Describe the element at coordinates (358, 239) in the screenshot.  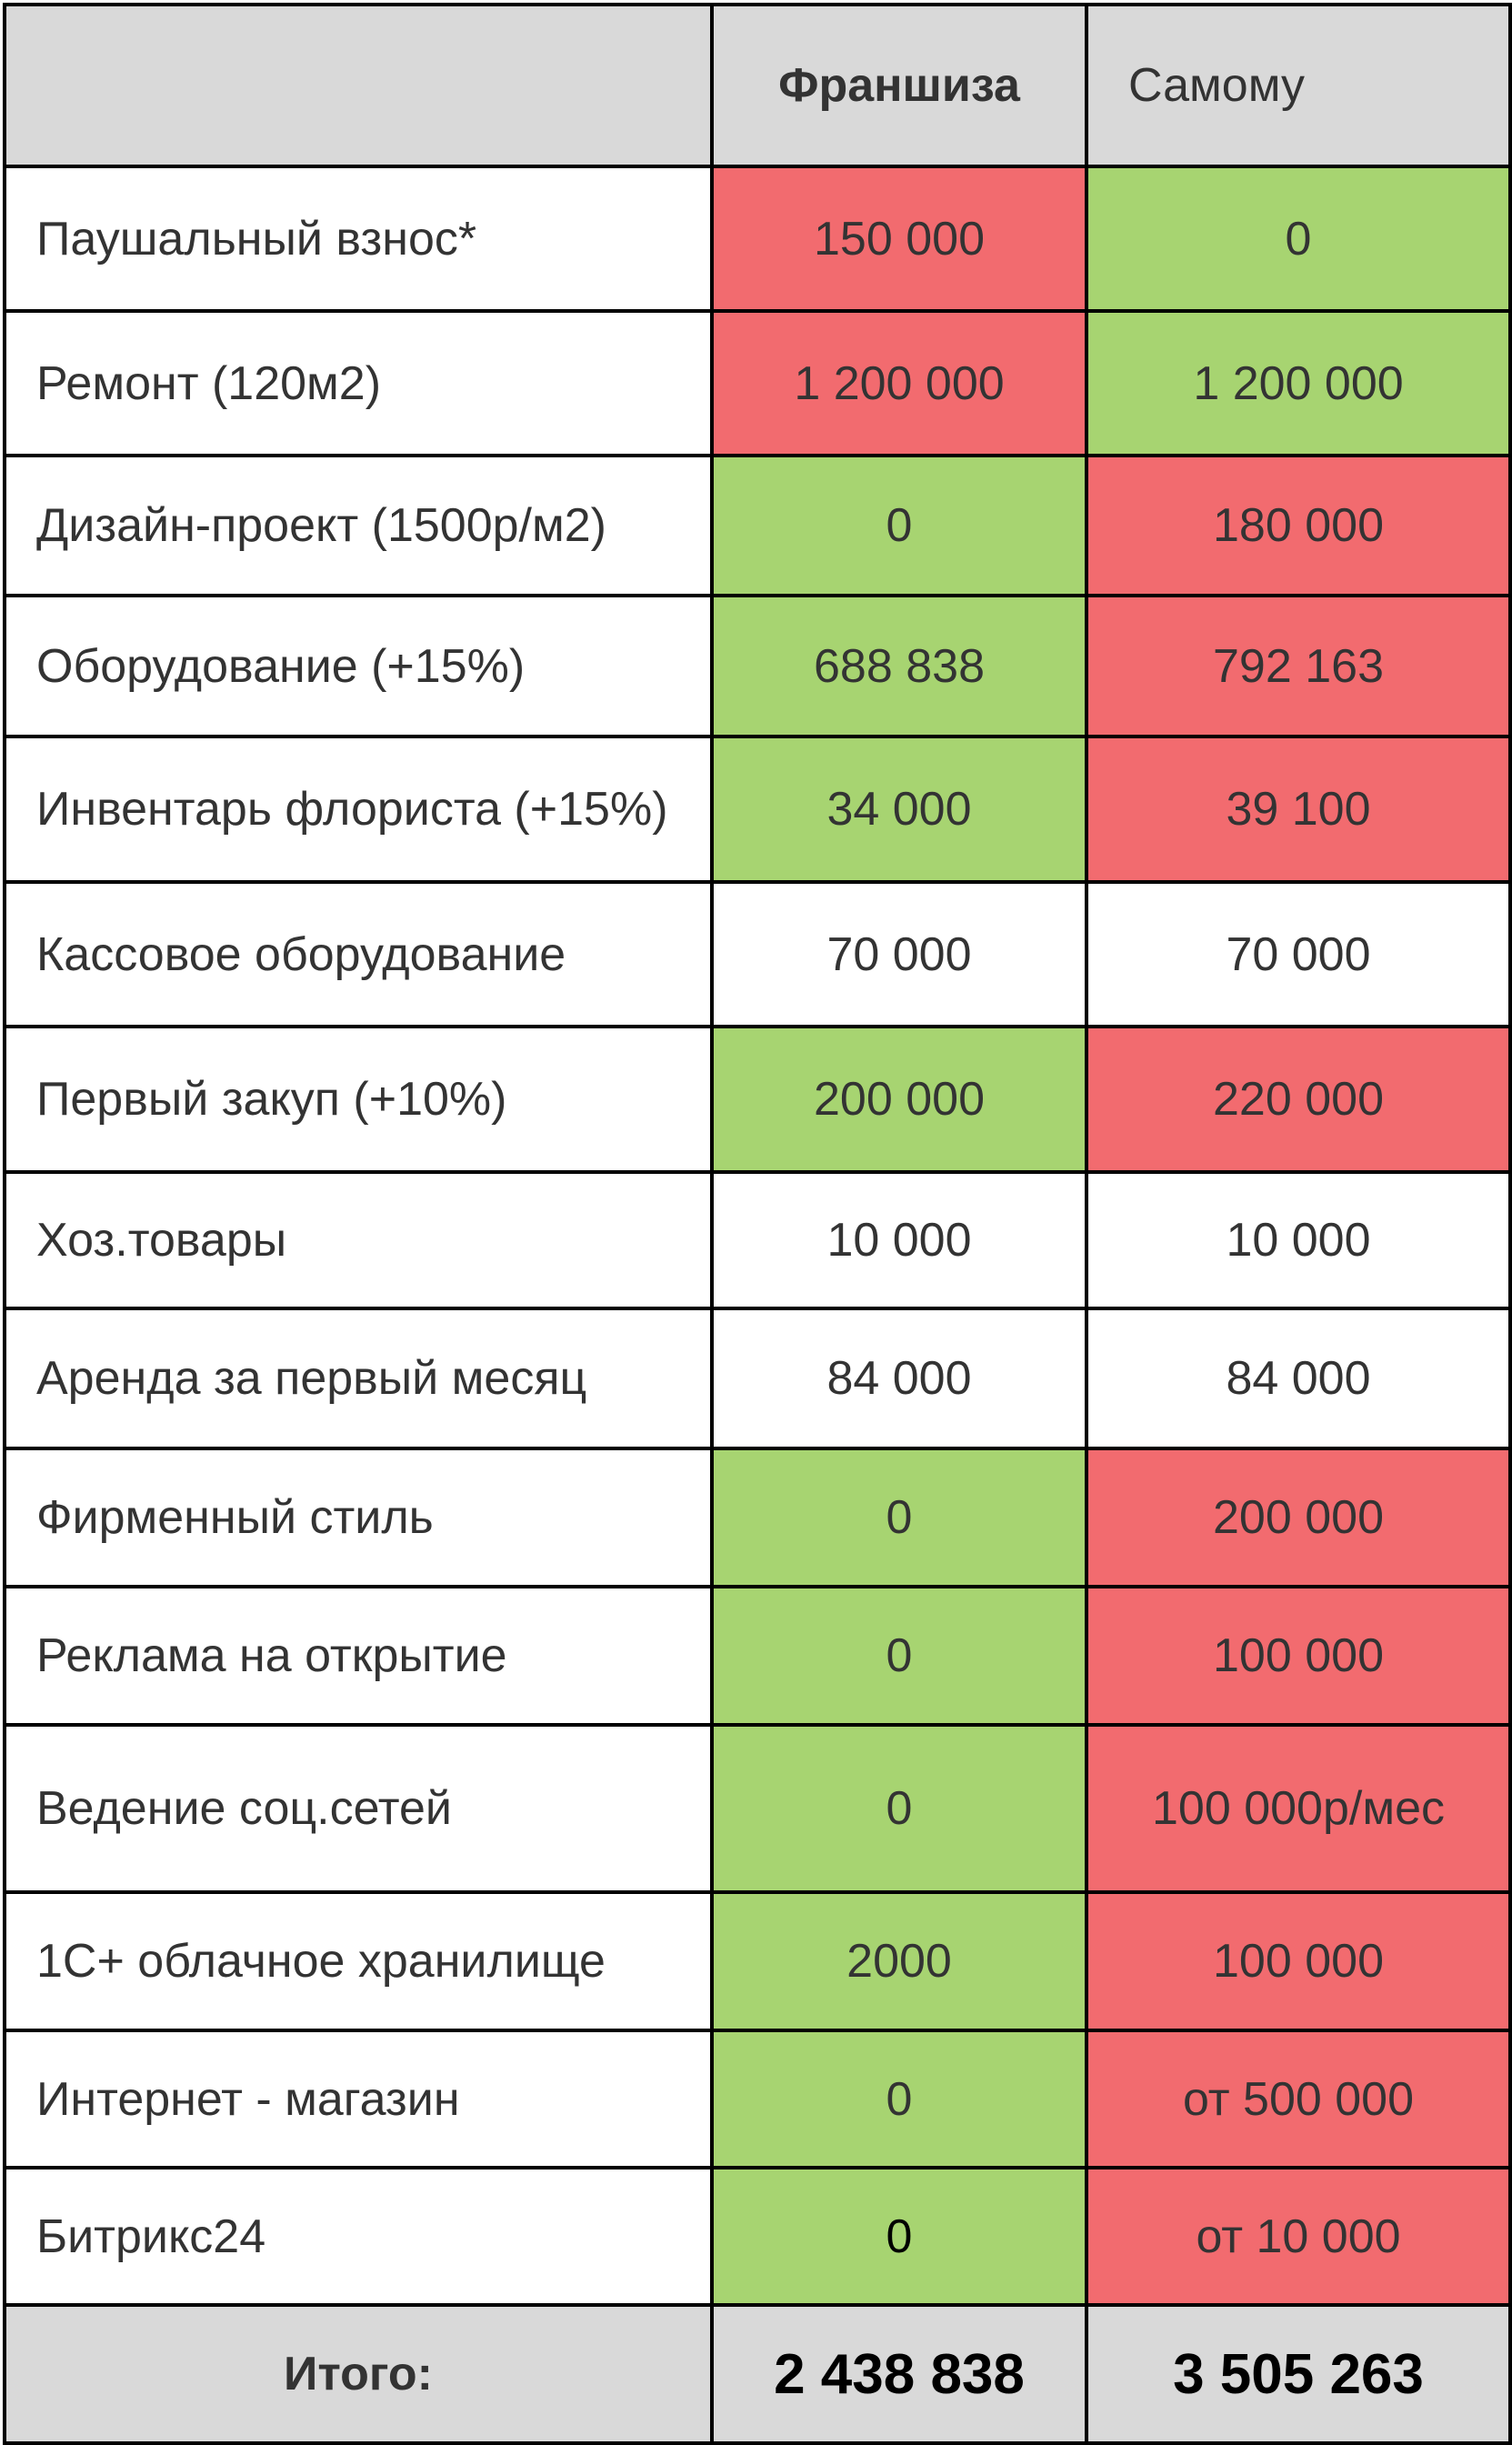
I see `row-label: Паушальный взнос*` at that location.